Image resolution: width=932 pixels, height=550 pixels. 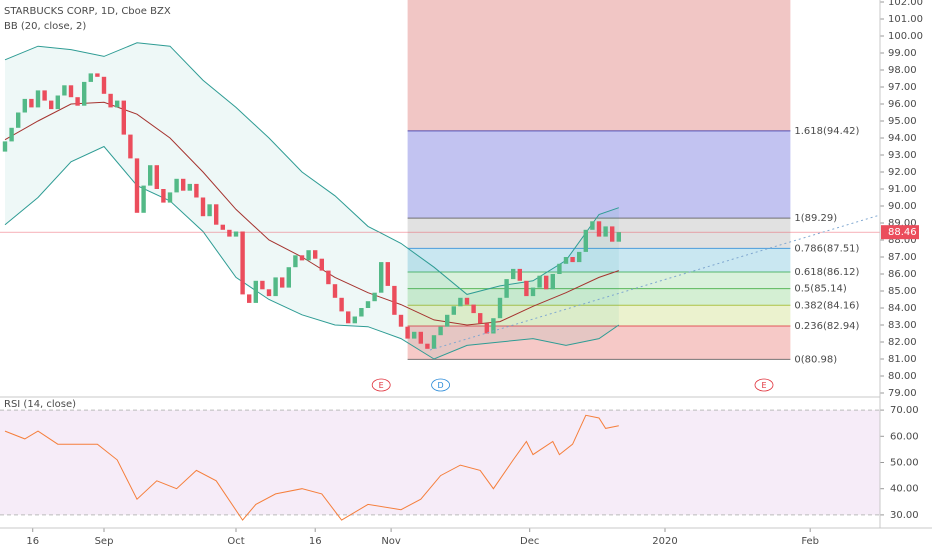 What do you see at coordinates (902, 206) in the screenshot?
I see `y-tick-label: 90.00` at bounding box center [902, 206].